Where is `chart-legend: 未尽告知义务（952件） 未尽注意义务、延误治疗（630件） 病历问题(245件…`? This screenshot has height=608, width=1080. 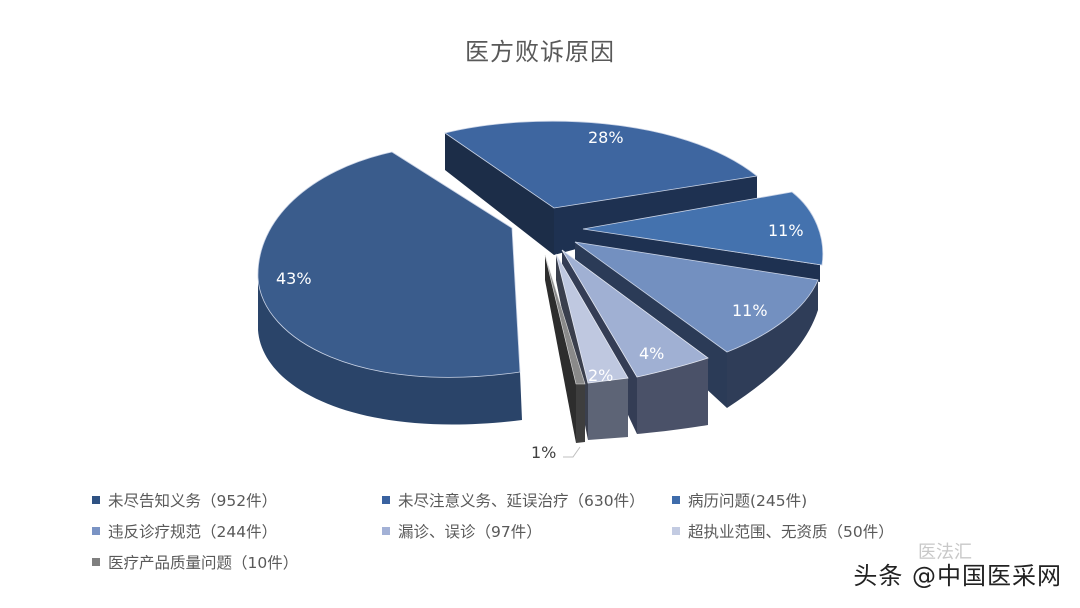
chart-legend: 未尽告知义务（952件） 未尽注意义务、延误治疗（630件） 病历问题(245件… is located at coordinates (542, 530).